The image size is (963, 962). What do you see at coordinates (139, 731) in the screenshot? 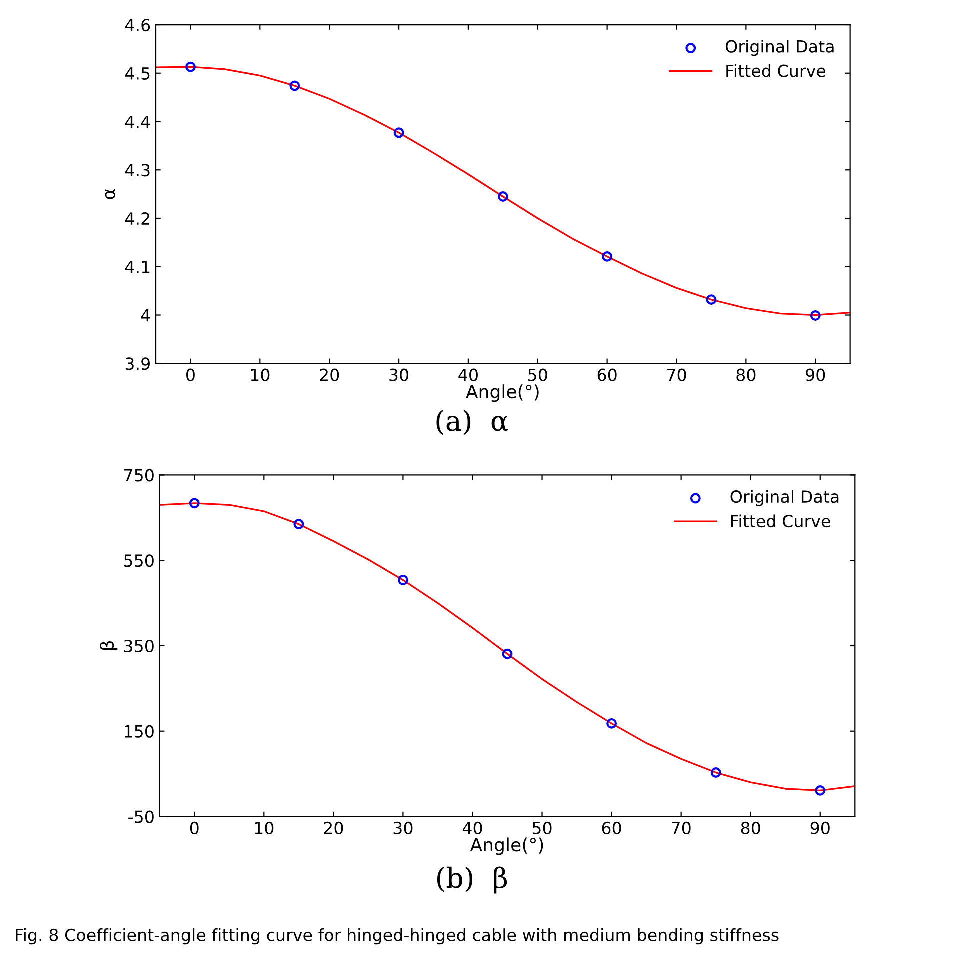
I see `y-tick-label: 150` at bounding box center [139, 731].